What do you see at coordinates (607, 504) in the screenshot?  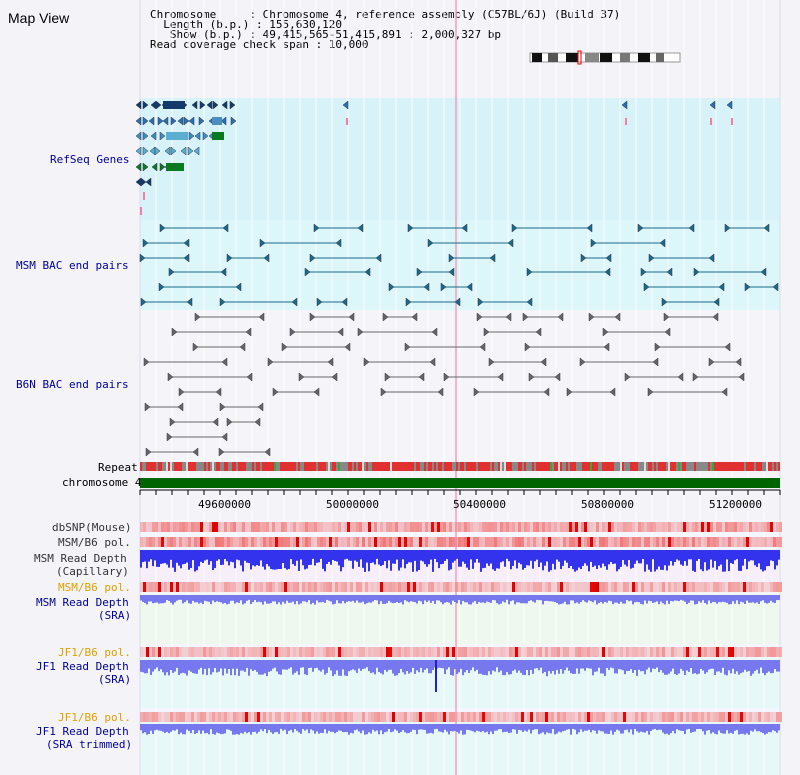 I see `axis-tick-label: 50800000` at bounding box center [607, 504].